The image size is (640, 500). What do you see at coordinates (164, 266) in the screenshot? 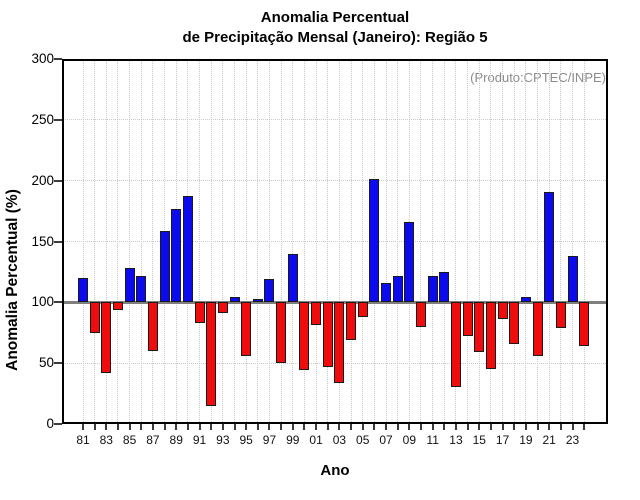
I see `bar-1988` at bounding box center [164, 266].